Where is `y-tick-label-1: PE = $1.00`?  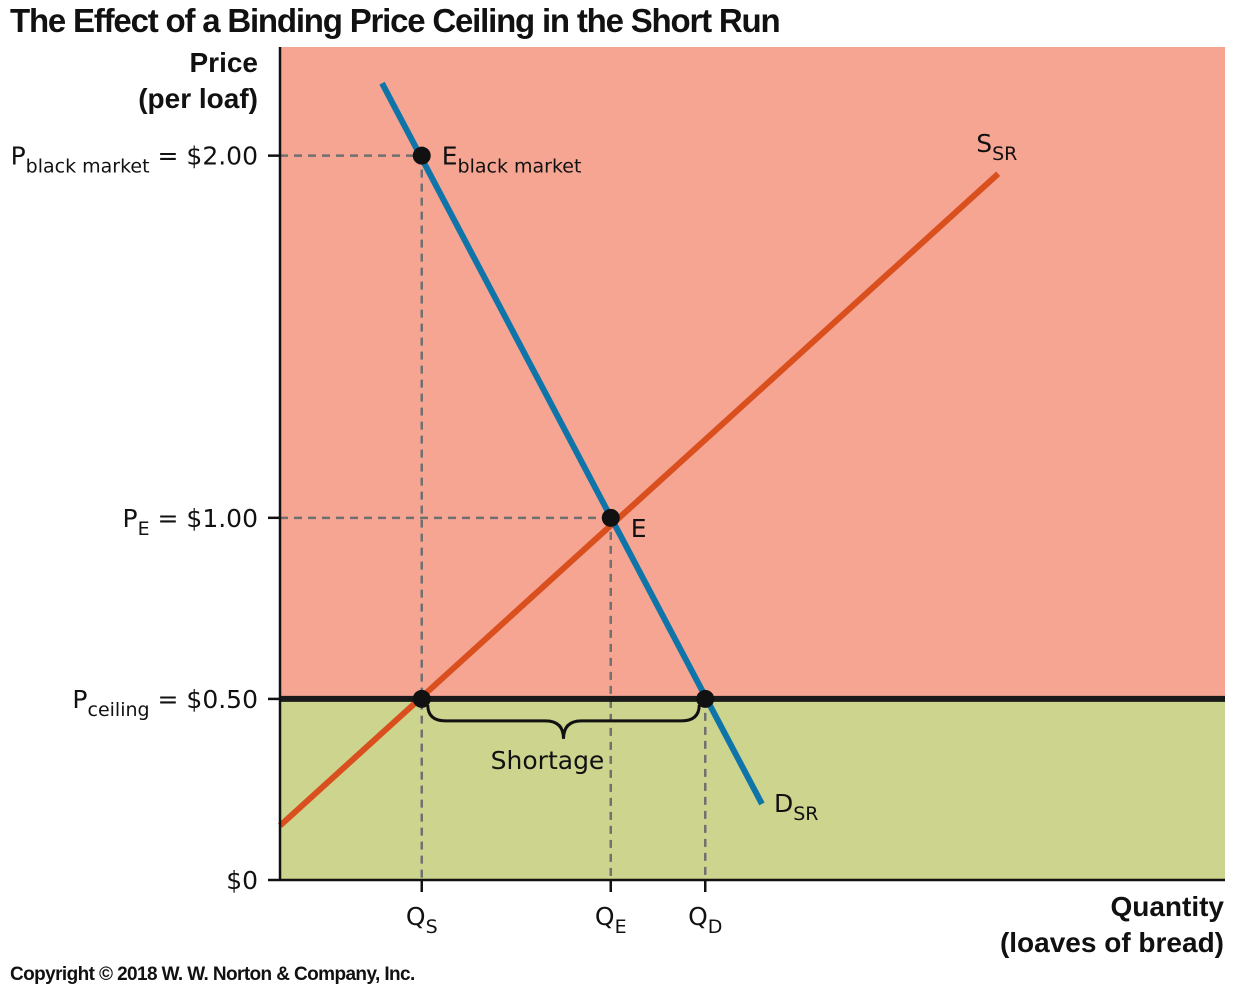 y-tick-label-1: PE = $1.00 is located at coordinates (190, 522).